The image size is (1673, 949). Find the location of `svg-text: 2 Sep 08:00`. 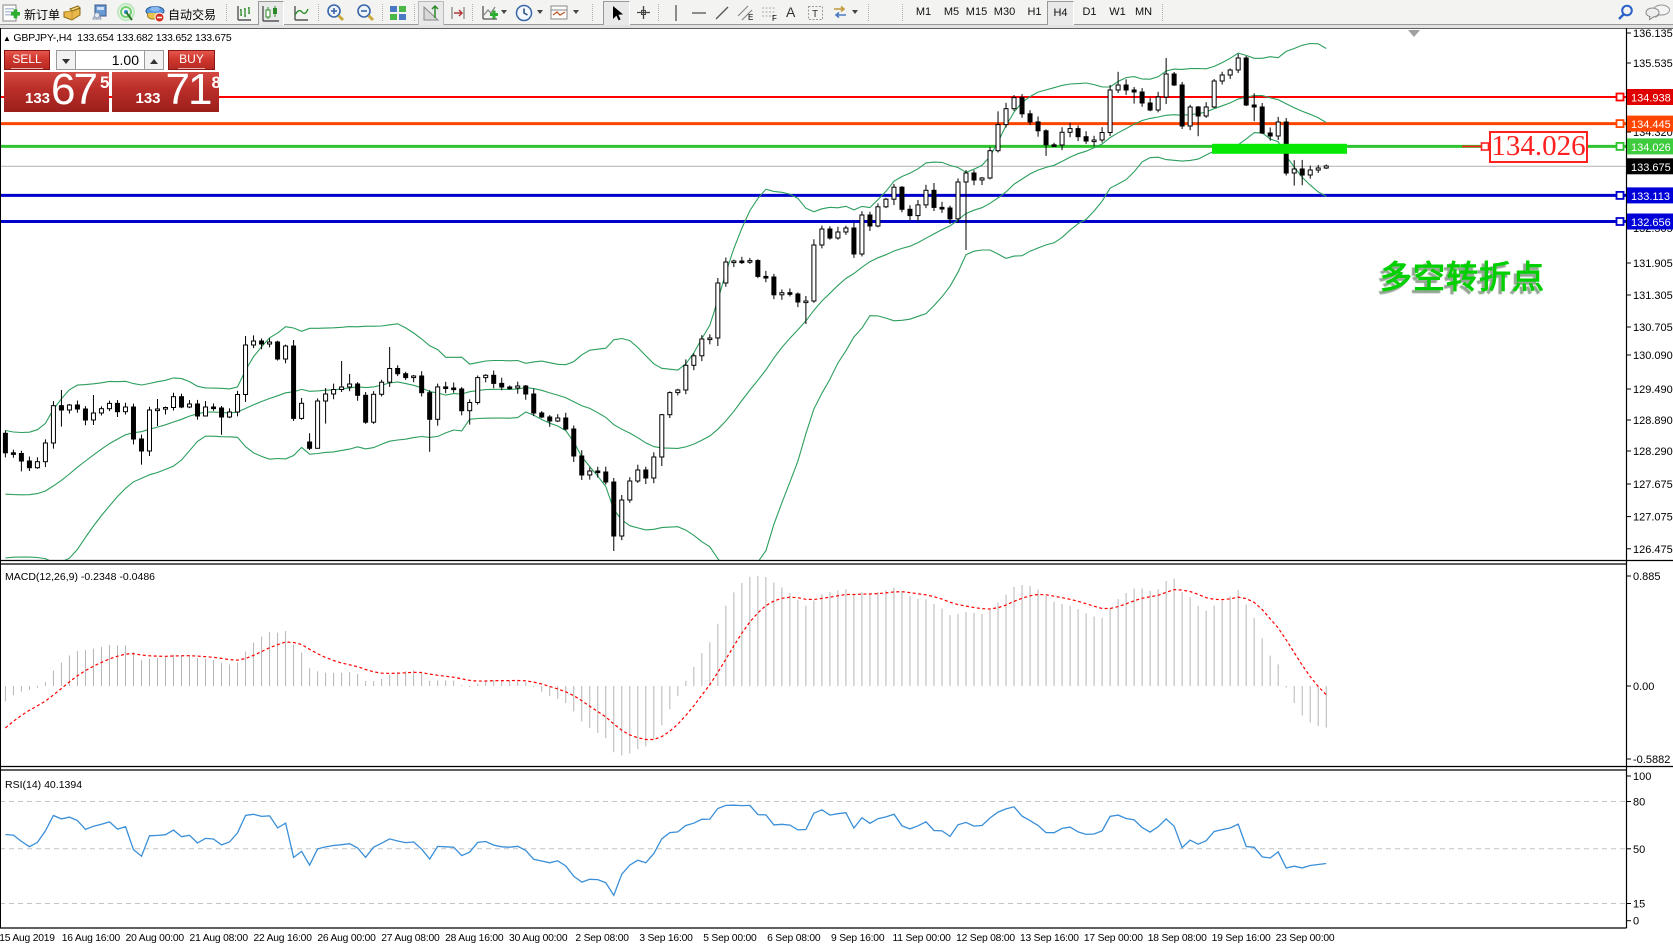

svg-text: 2 Sep 08:00 is located at coordinates (602, 938).